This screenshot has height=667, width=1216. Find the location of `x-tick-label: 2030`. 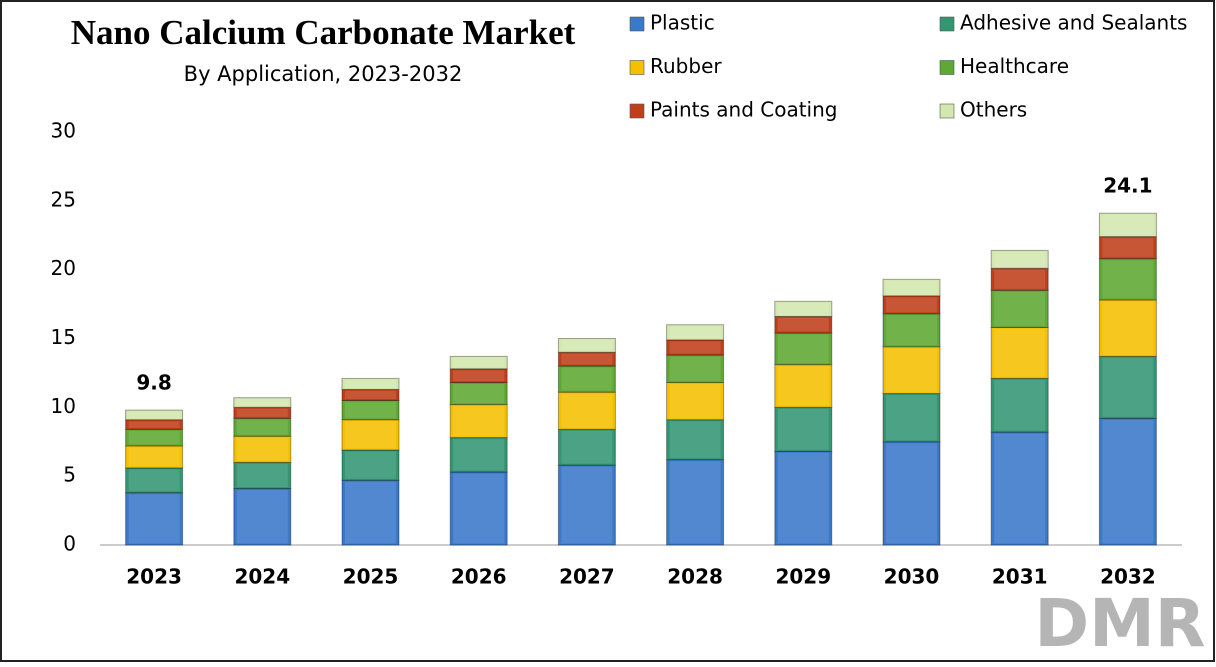

x-tick-label: 2030 is located at coordinates (912, 577).